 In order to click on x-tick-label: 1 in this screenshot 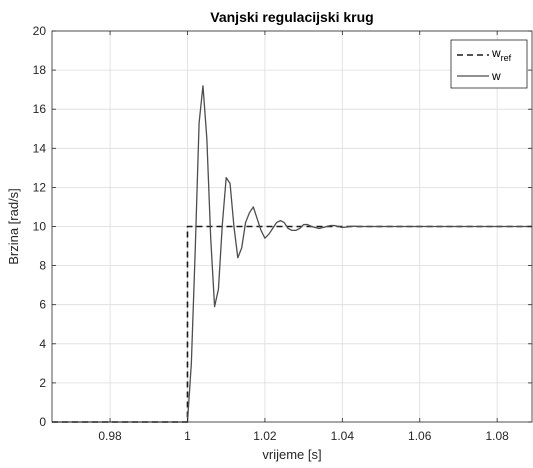, I will do `click(187, 436)`.